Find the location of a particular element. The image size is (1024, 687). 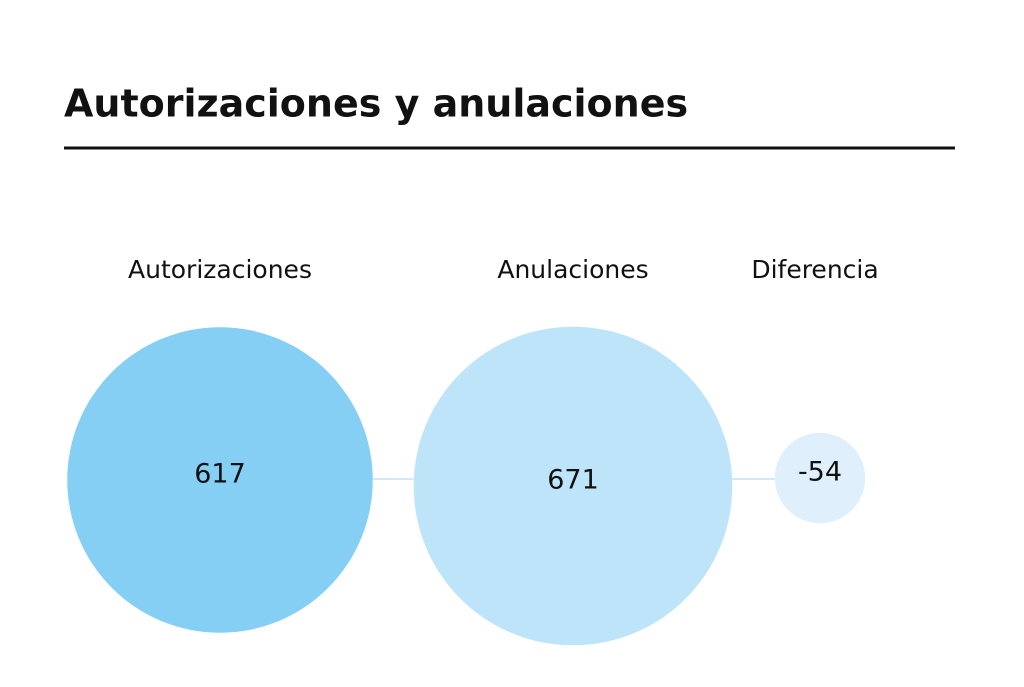

category-label: Diferencia is located at coordinates (814, 269).